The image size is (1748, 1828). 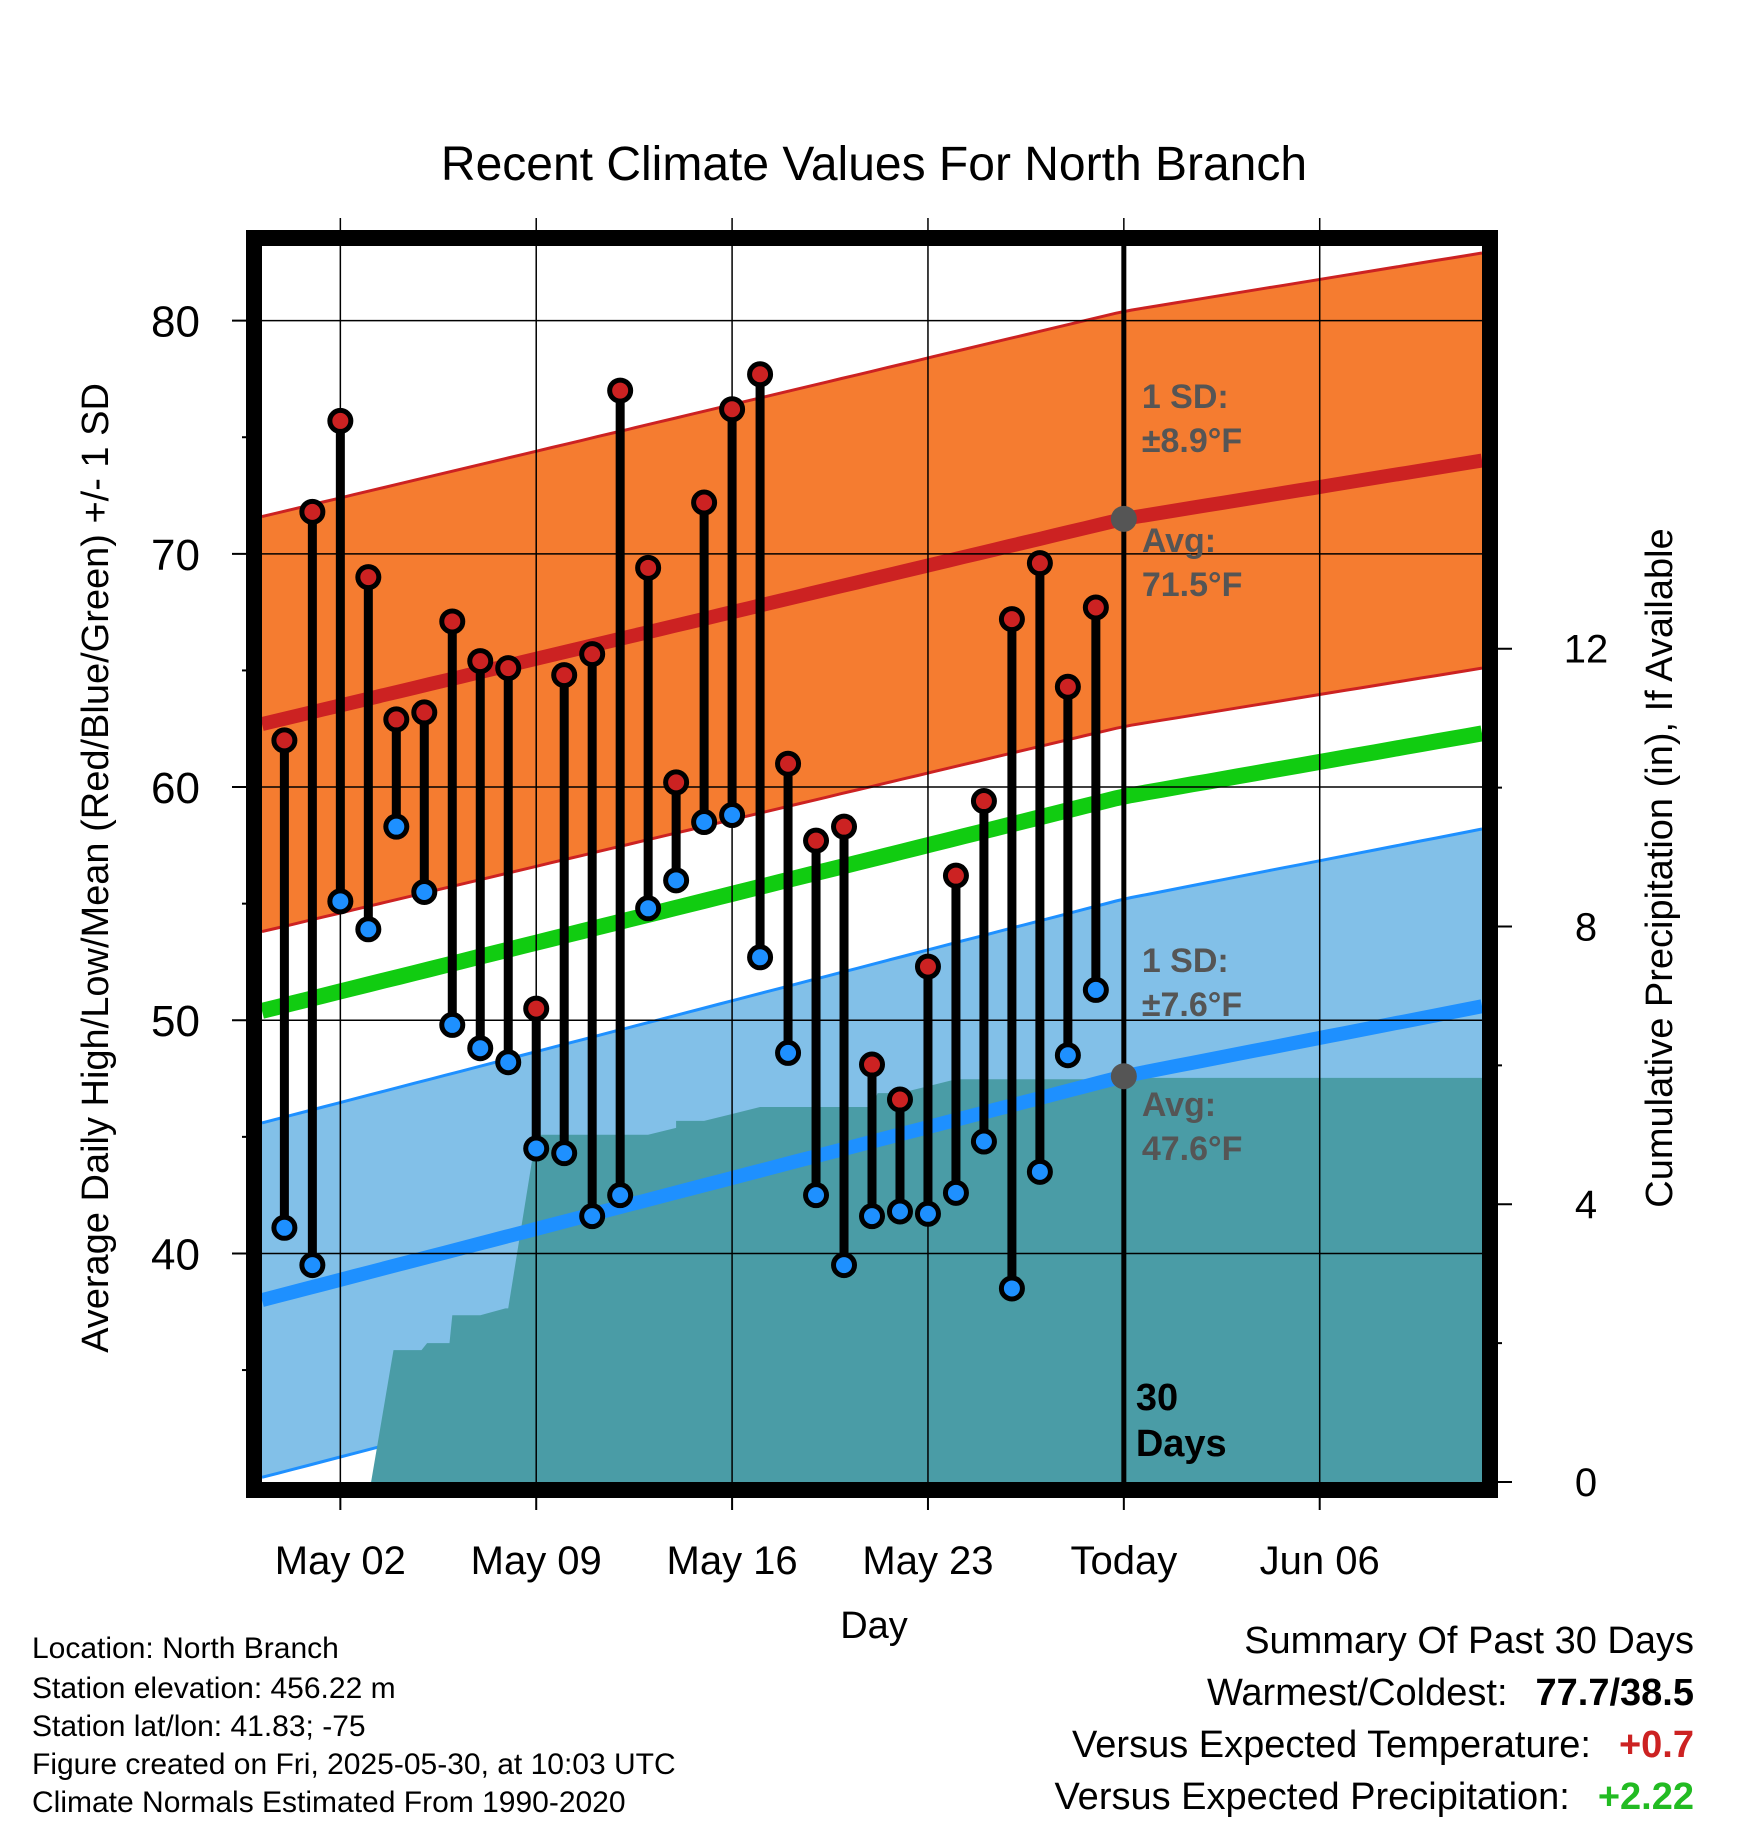 What do you see at coordinates (175, 1254) in the screenshot?
I see `y-tick-label: 40` at bounding box center [175, 1254].